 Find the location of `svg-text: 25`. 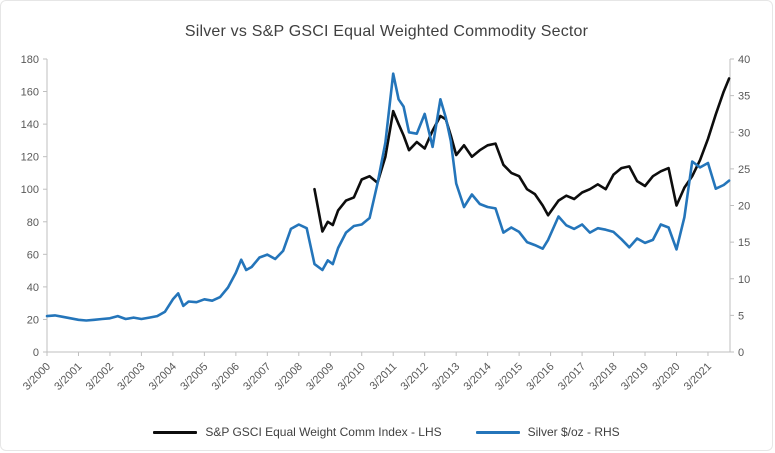

svg-text: 25 is located at coordinates (744, 170).